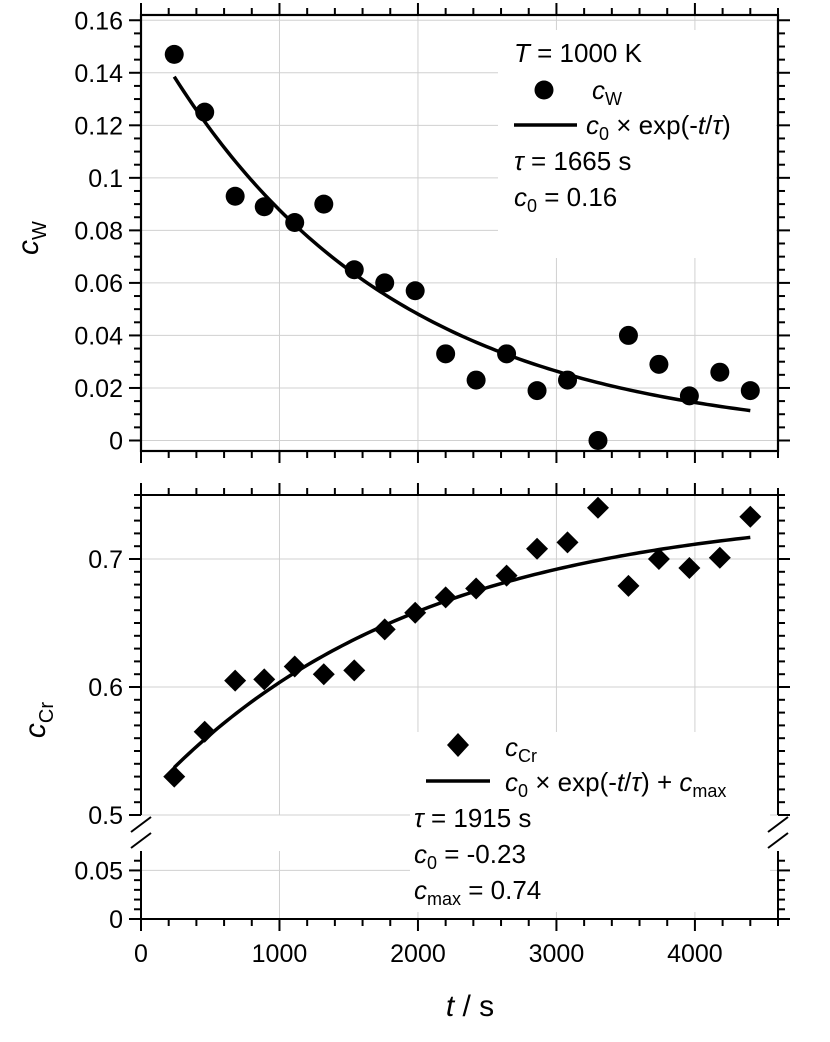  I want to click on bottom-legend-background, so click(590, 822).